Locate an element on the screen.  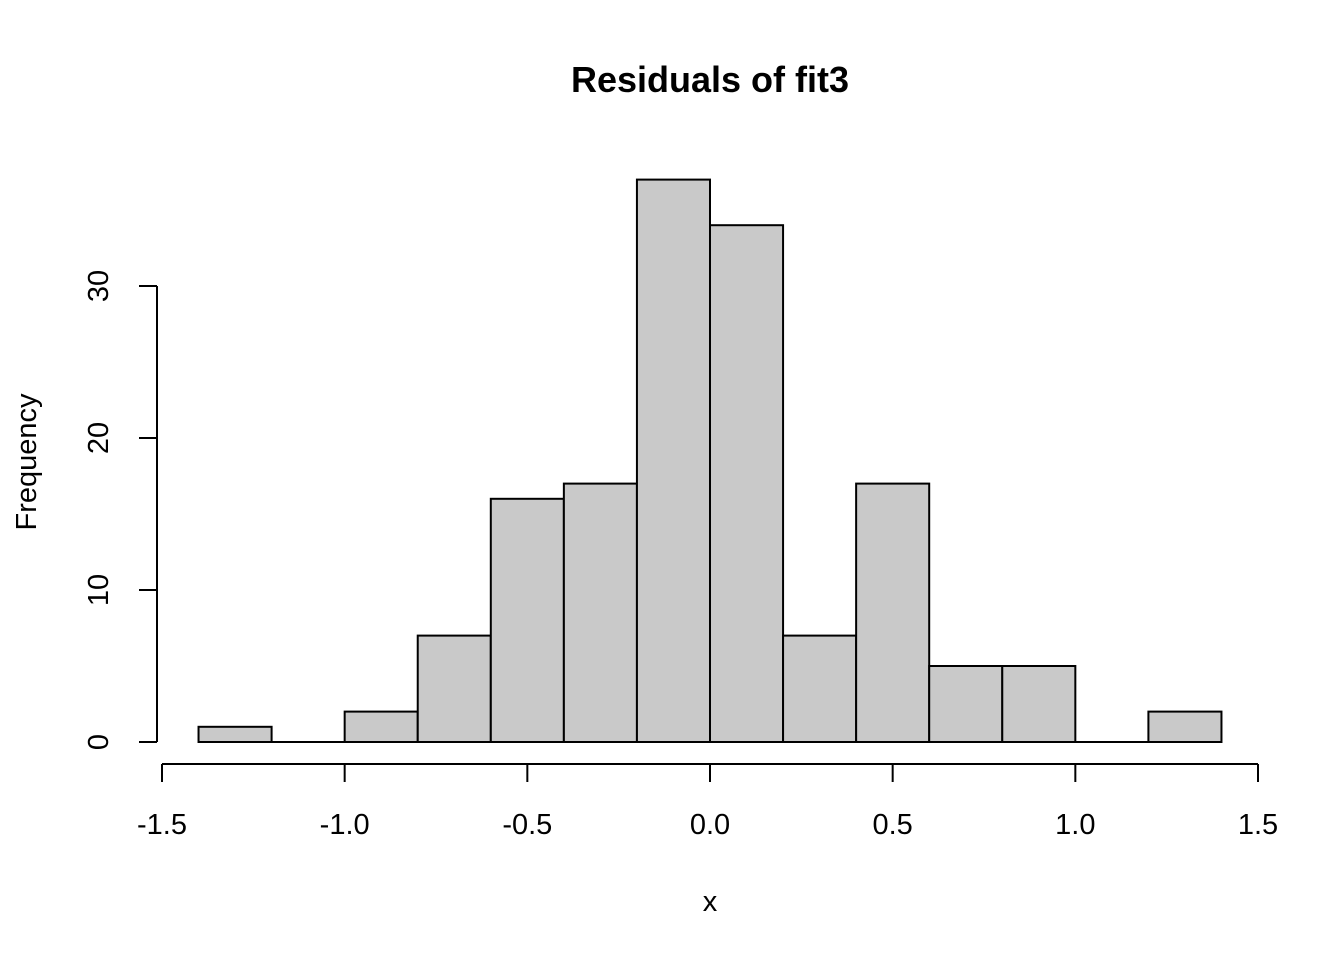
x-tick-label: -1.5 is located at coordinates (162, 825).